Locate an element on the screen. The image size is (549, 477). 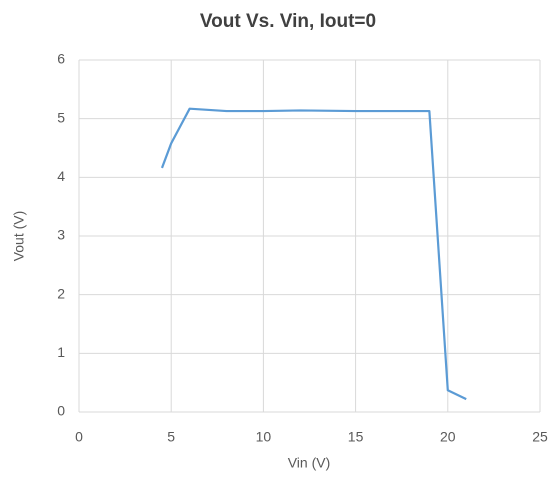
y-axis-label: Vout (V) is located at coordinates (19, 236).